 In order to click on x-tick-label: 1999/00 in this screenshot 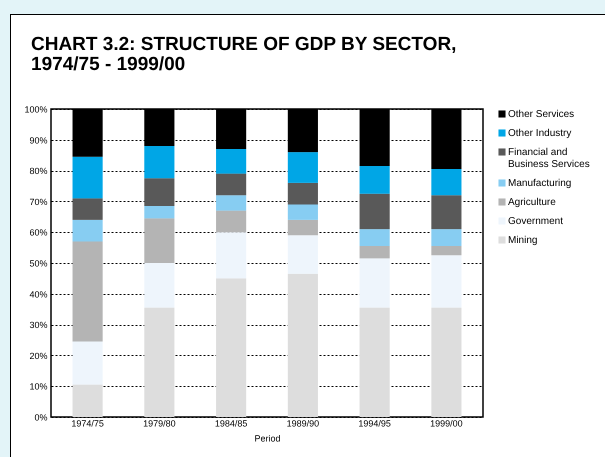, I will do `click(446, 423)`.